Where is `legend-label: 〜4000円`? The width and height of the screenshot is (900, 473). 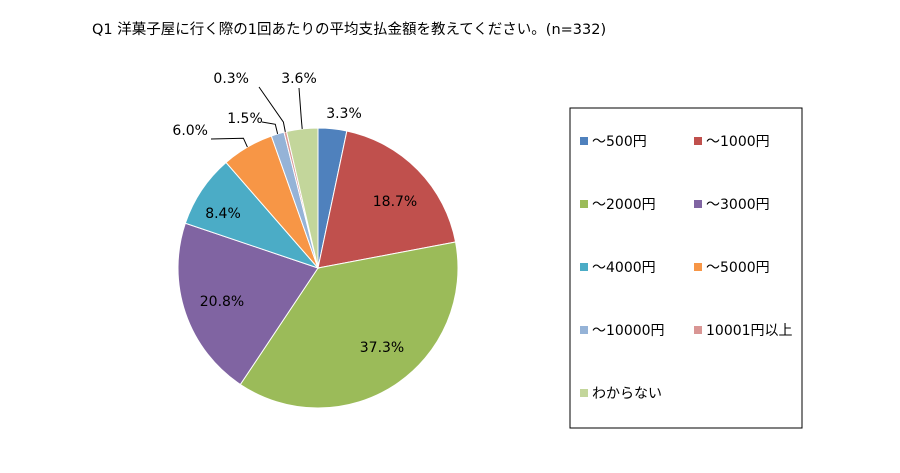 legend-label: 〜4000円 is located at coordinates (624, 268).